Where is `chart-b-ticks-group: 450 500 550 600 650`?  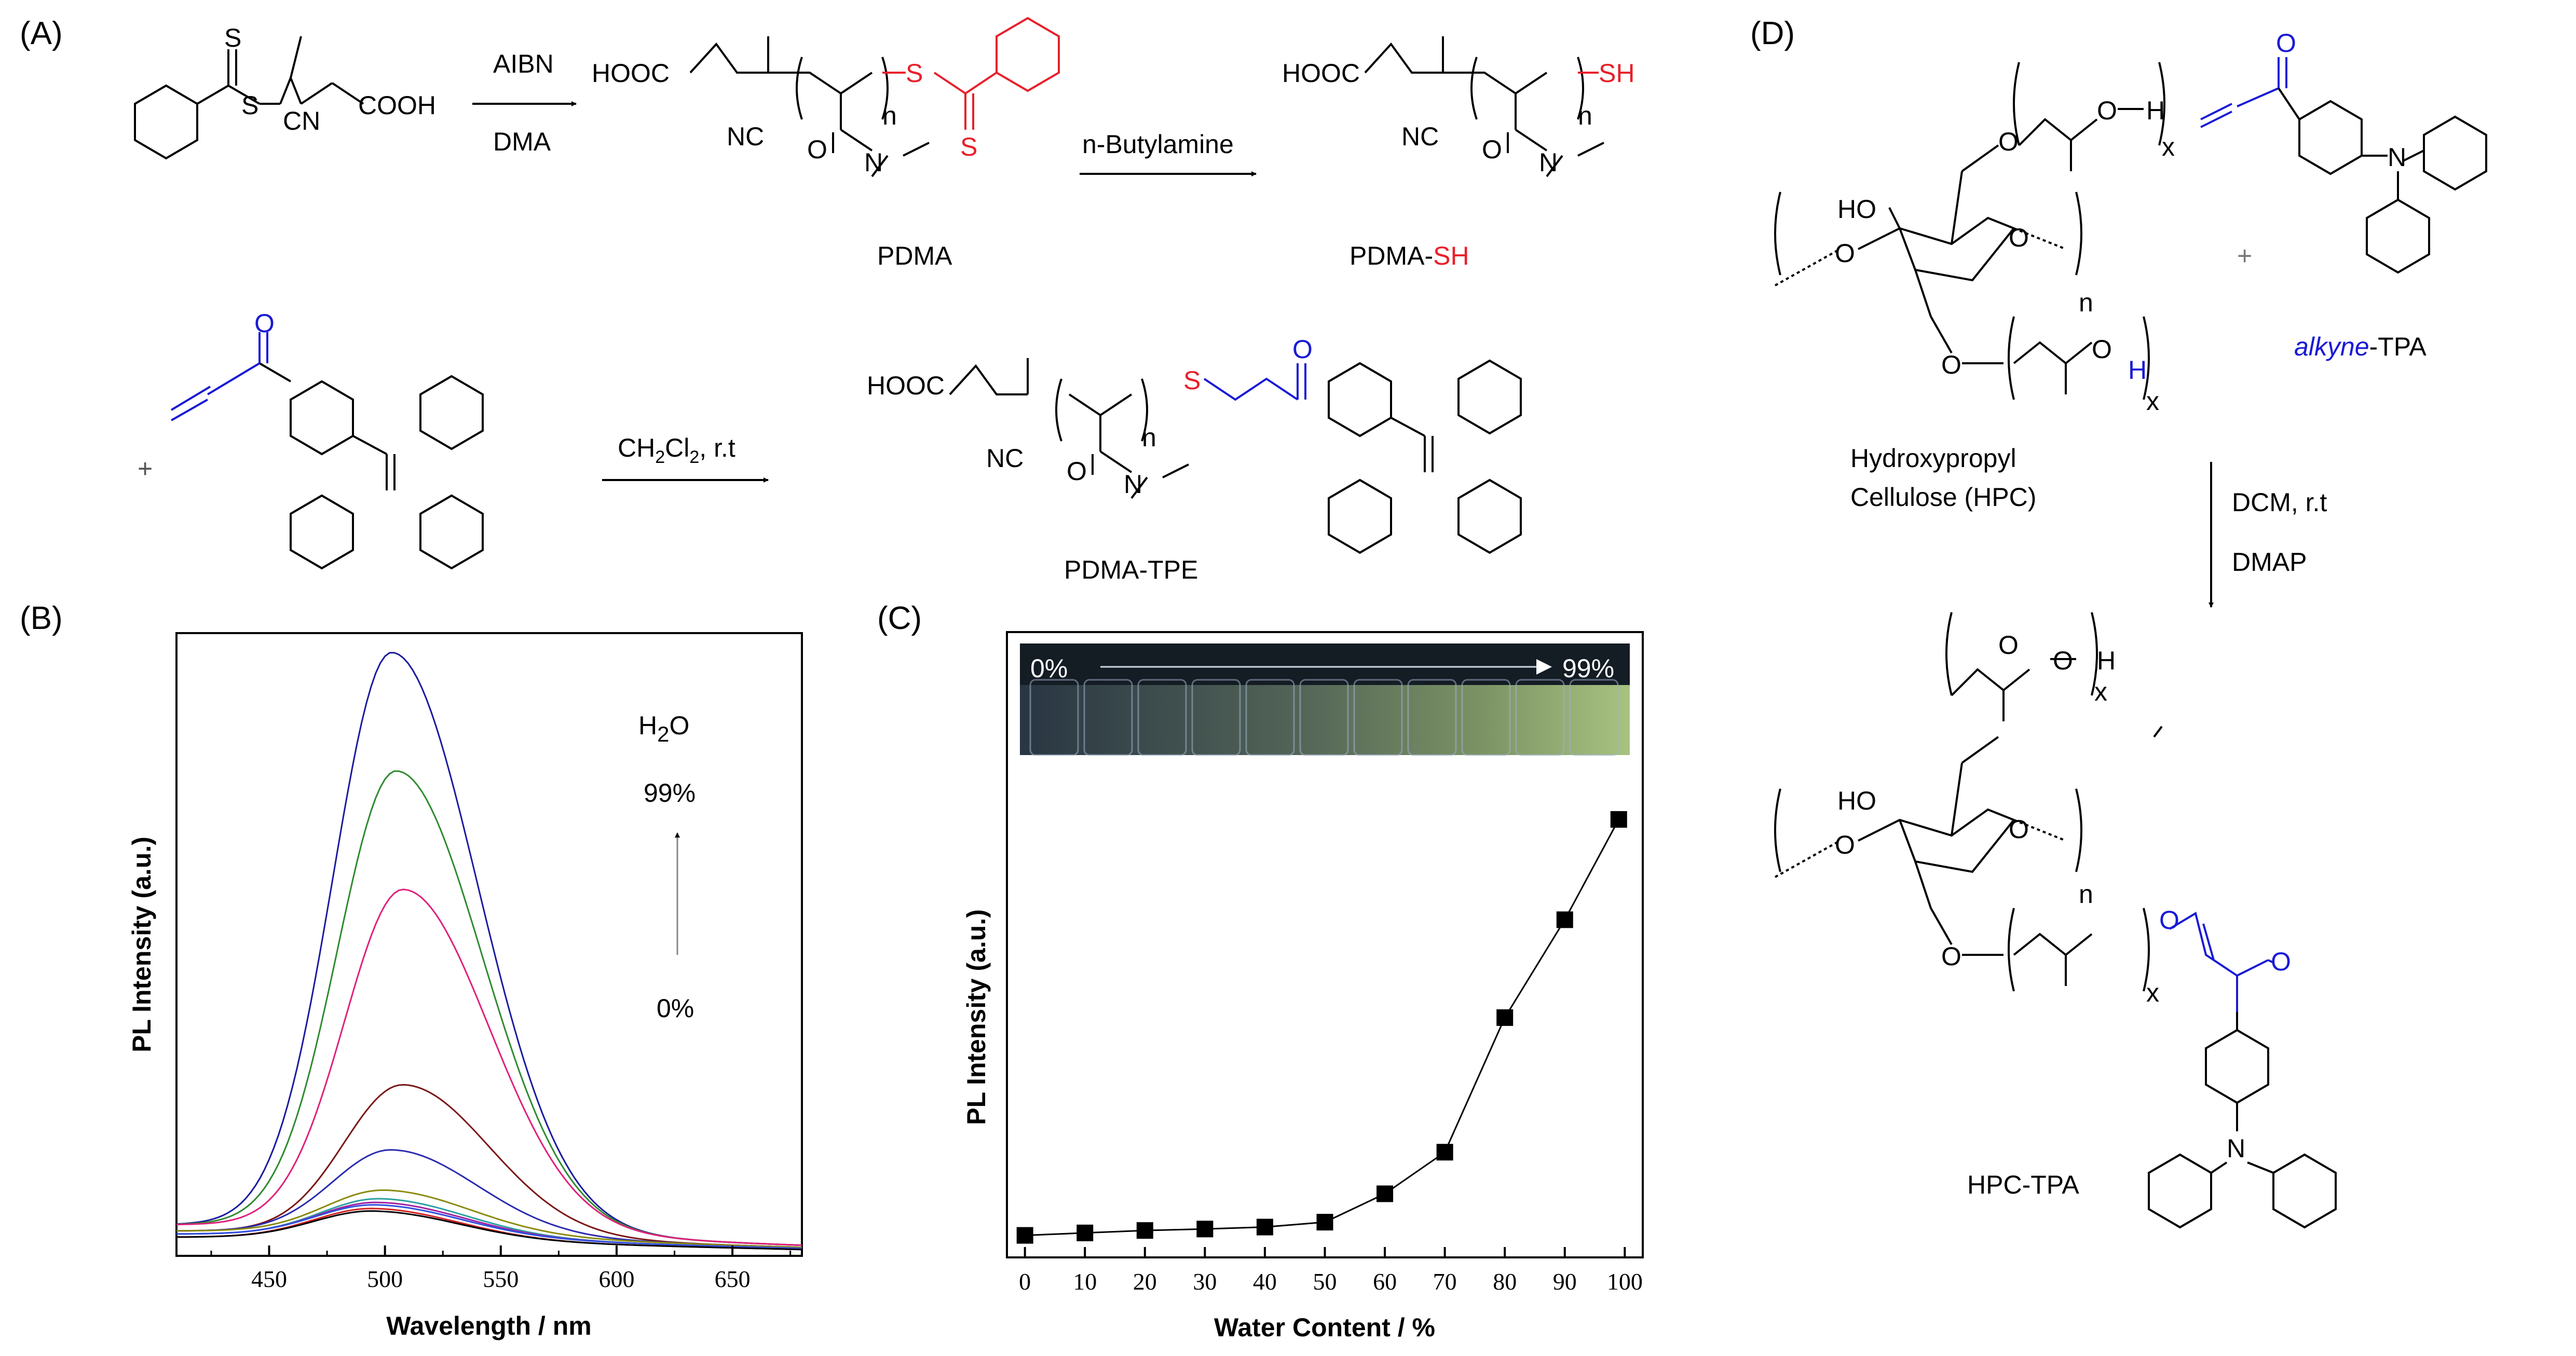 chart-b-ticks-group: 450 500 550 600 650 is located at coordinates (501, 1268).